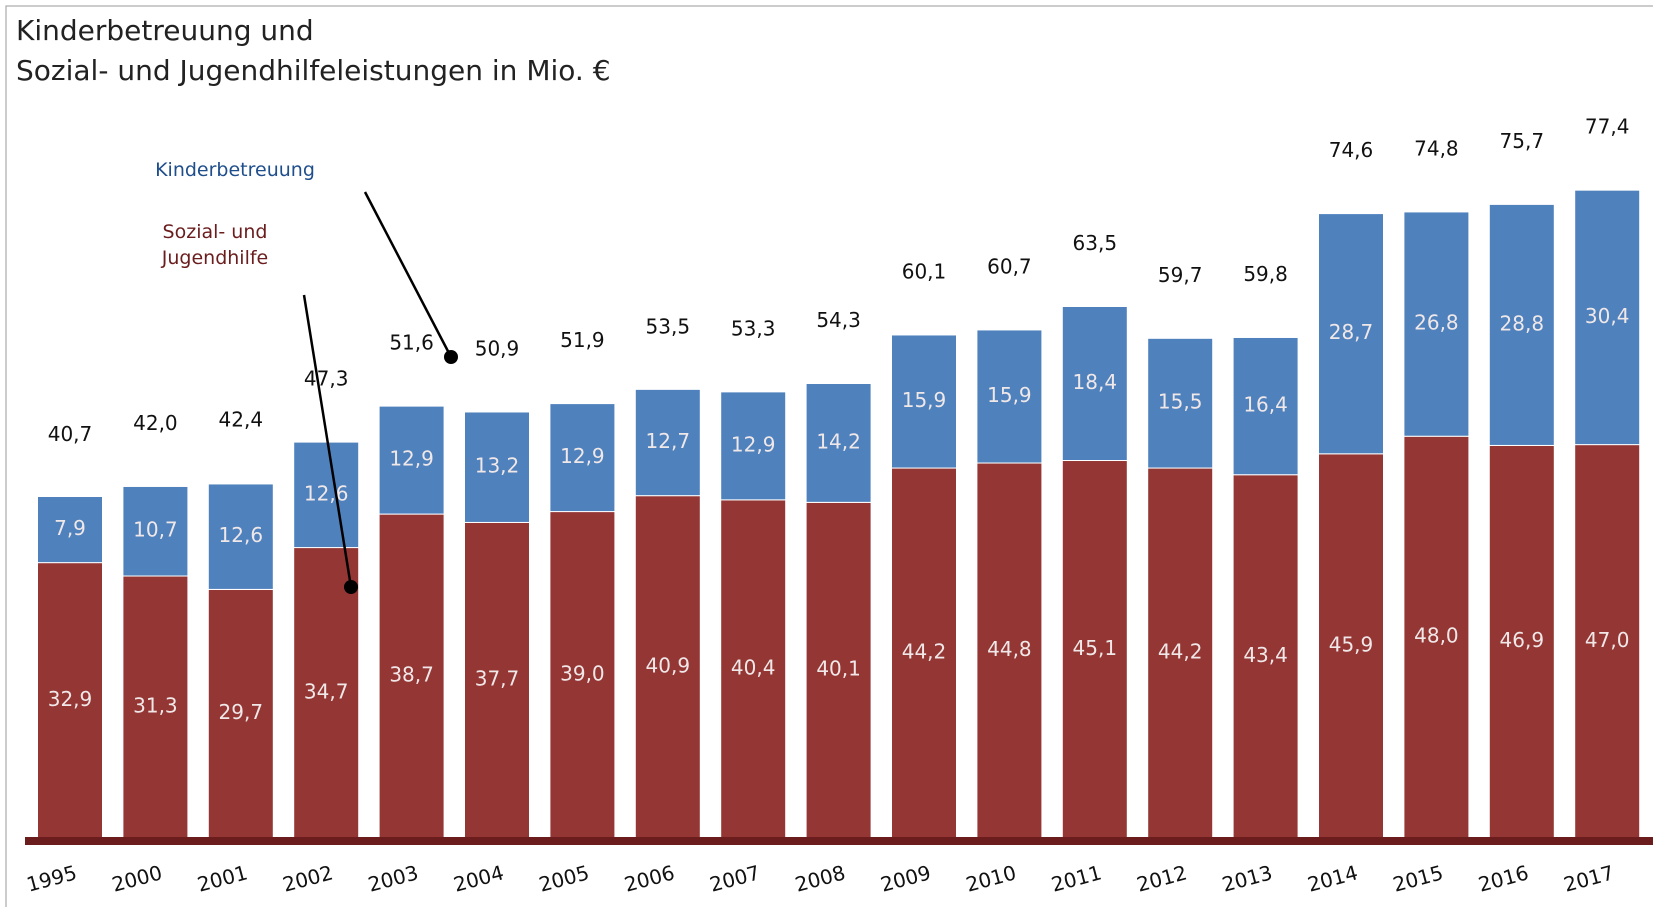  I want to click on total-label: 54,3, so click(838, 320).